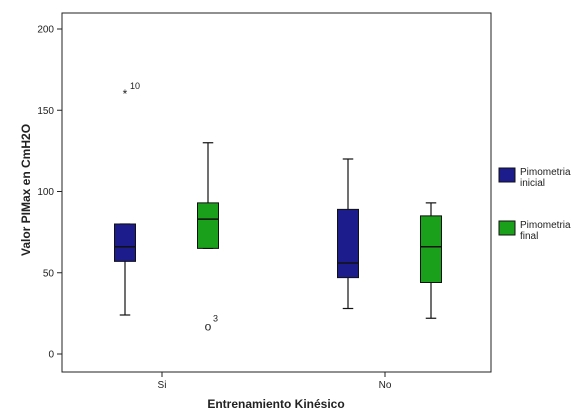 The width and height of the screenshot is (585, 417). What do you see at coordinates (45, 192) in the screenshot?
I see `y-tick-label: 100` at bounding box center [45, 192].